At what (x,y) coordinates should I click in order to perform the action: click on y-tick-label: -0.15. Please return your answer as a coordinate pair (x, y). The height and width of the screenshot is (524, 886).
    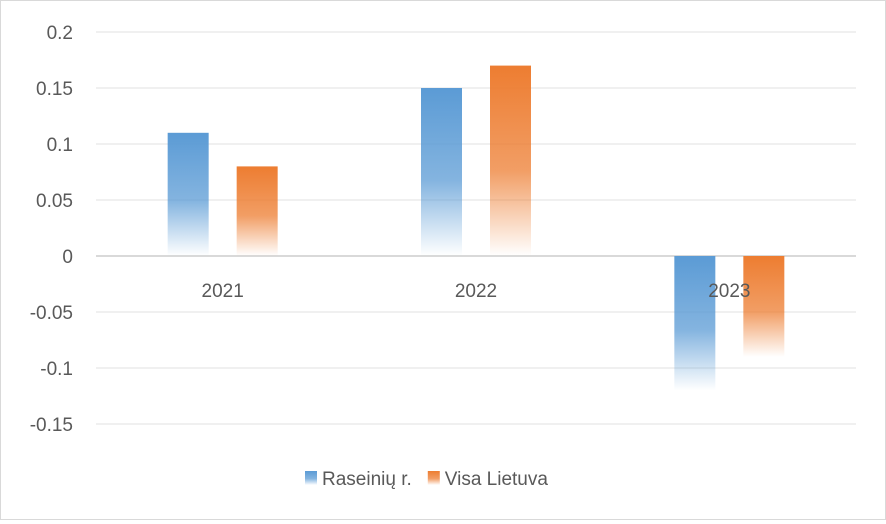
    Looking at the image, I should click on (51, 425).